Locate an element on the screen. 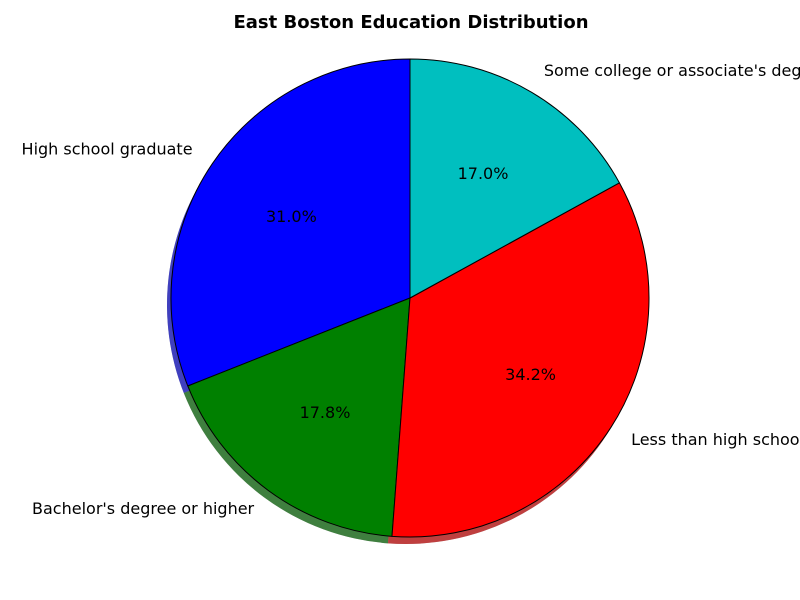 This screenshot has height=600, width=800. slice-percent-less-than-high-school: 34.2% is located at coordinates (530, 374).